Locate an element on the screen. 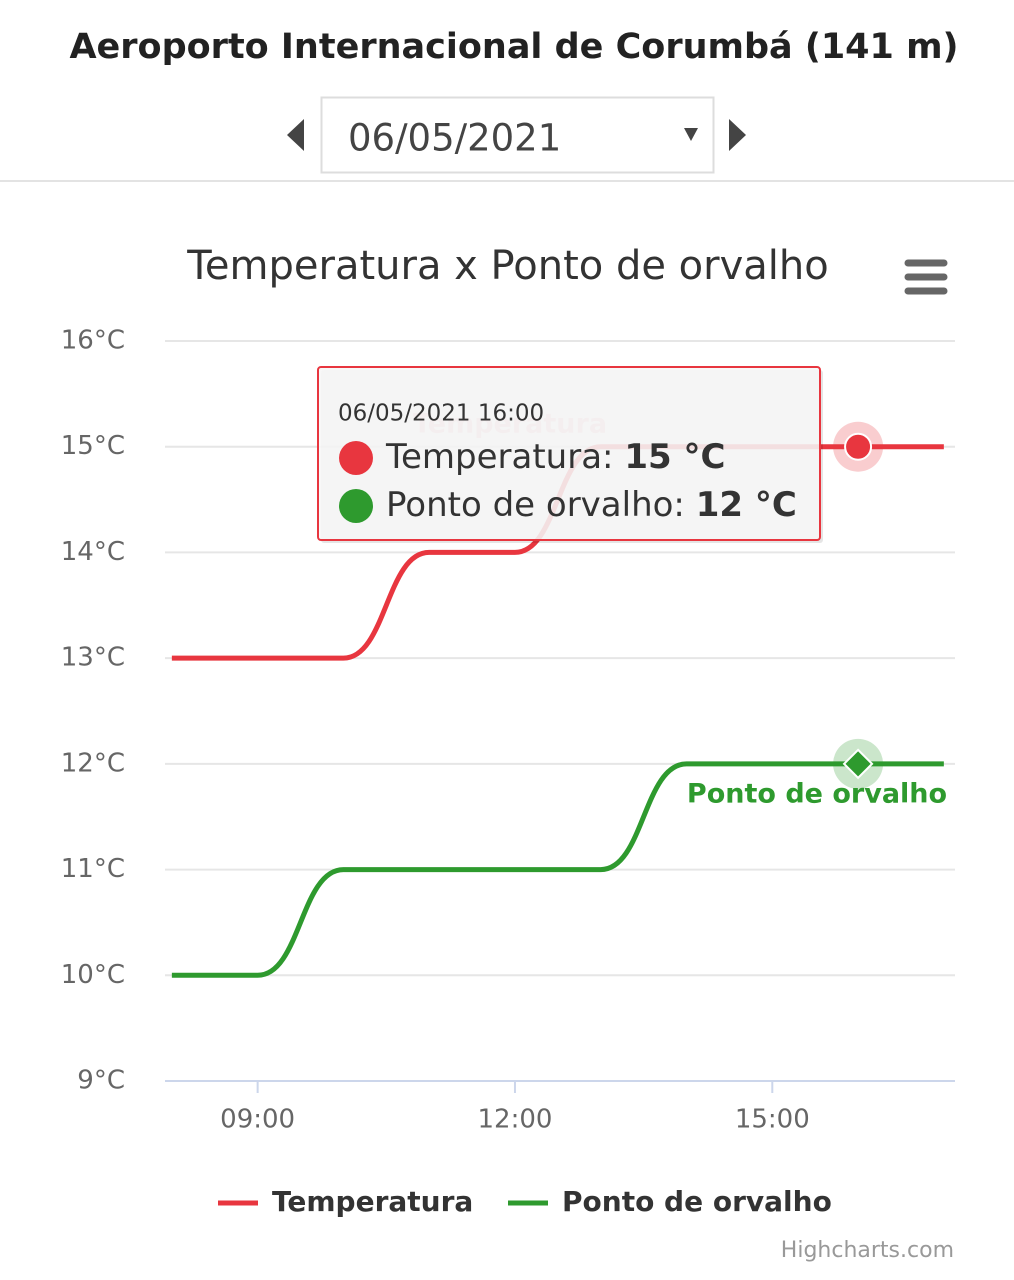 The image size is (1014, 1280). y-tick-label: 12°C is located at coordinates (93, 763).